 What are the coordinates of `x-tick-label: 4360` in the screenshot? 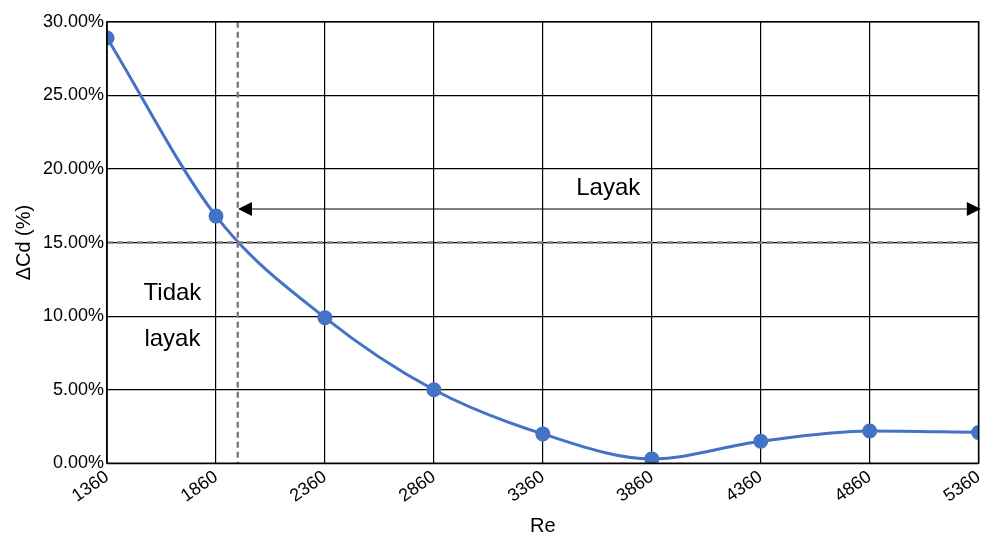 It's located at (743, 486).